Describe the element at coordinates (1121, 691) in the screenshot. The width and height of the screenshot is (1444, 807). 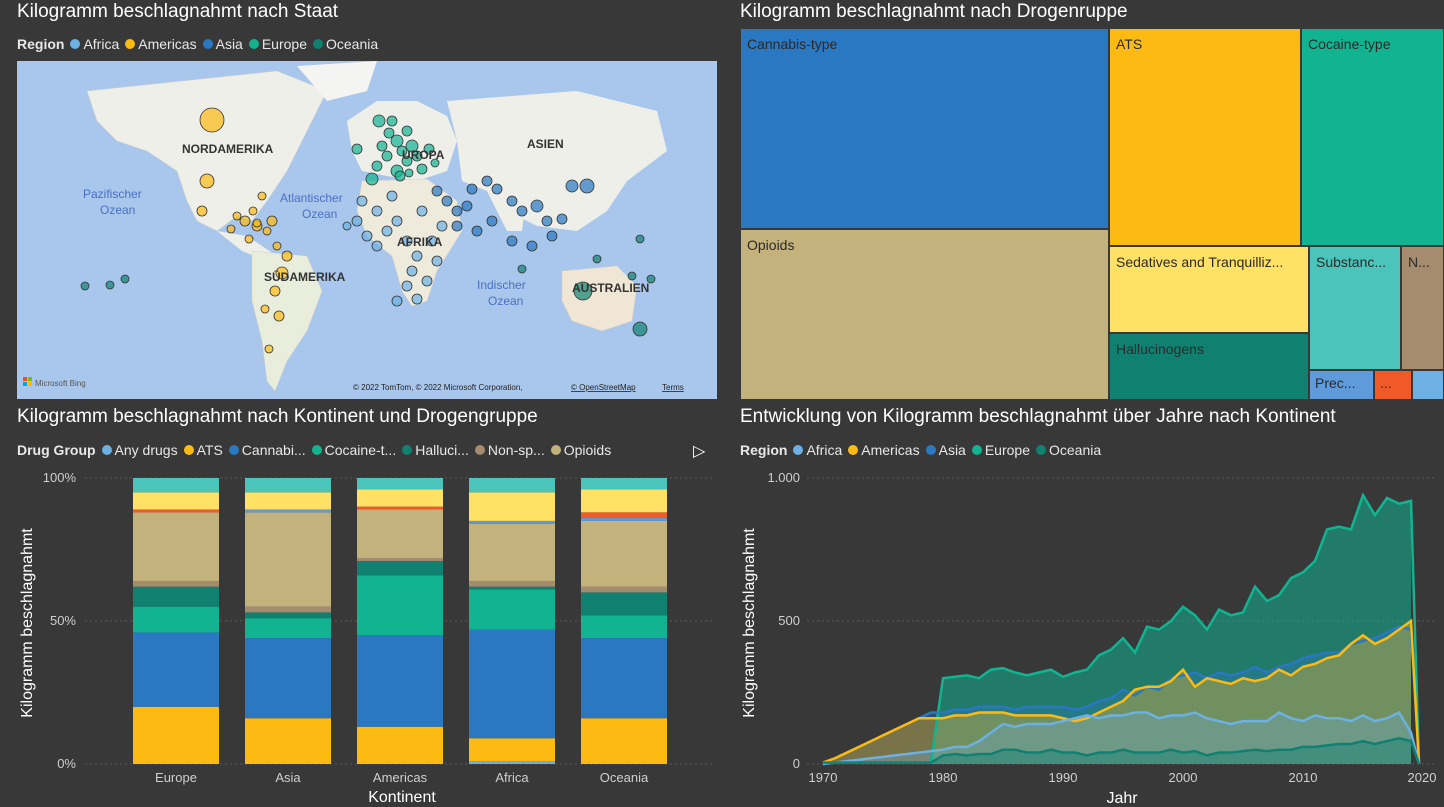
I see `line-americas` at that location.